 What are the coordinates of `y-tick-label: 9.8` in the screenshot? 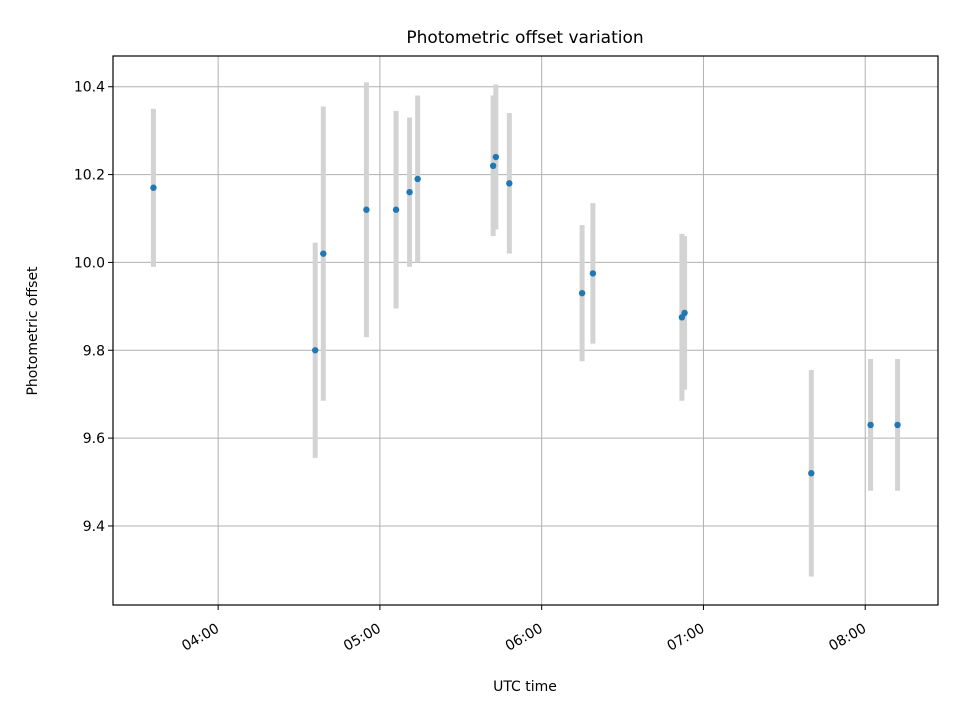 It's located at (94, 351).